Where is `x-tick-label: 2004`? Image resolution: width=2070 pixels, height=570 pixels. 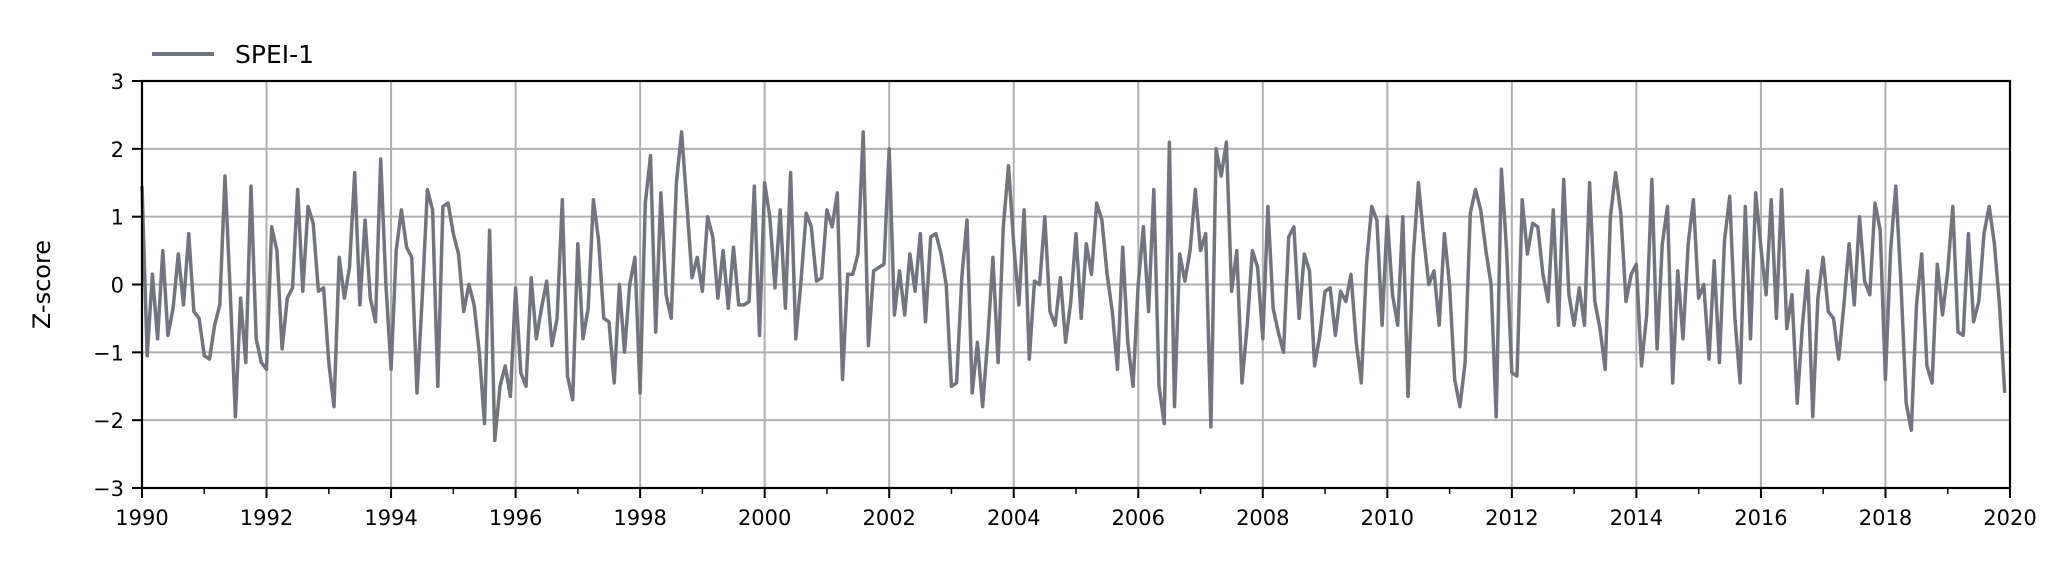 x-tick-label: 2004 is located at coordinates (1013, 518).